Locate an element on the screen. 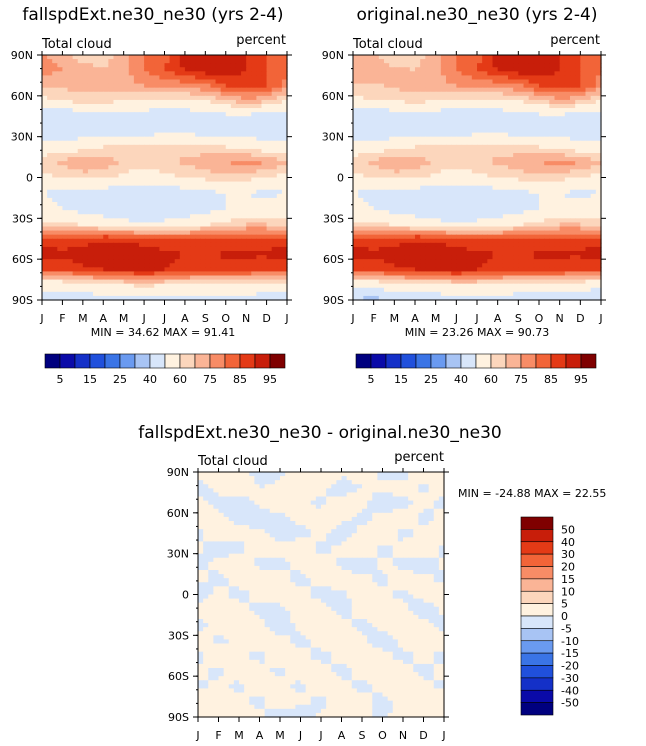 The height and width of the screenshot is (746, 646). panel-right-label: percent is located at coordinates (575, 40).